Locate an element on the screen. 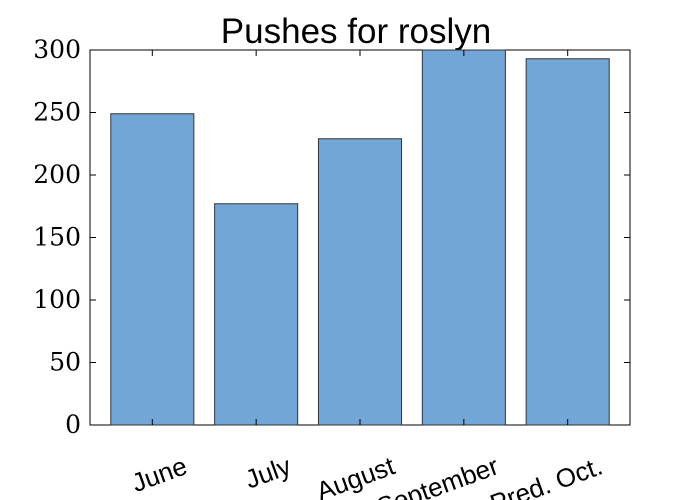  y-tick-label: 200 is located at coordinates (57, 174).